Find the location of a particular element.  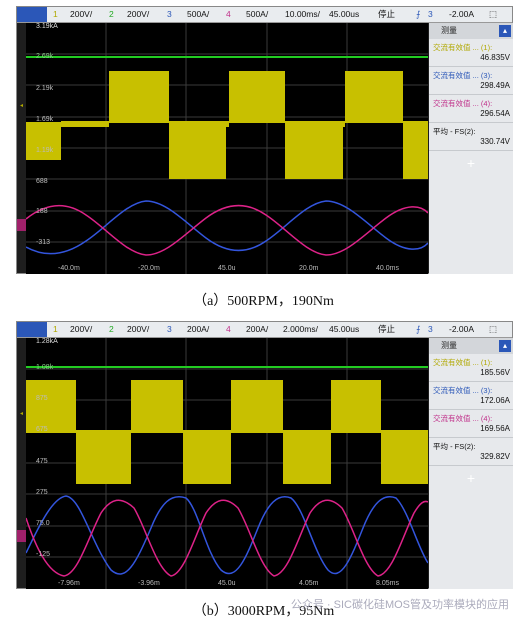

measurement-item: 交流有效值 ... (4): 296.54A is located at coordinates (471, 109).